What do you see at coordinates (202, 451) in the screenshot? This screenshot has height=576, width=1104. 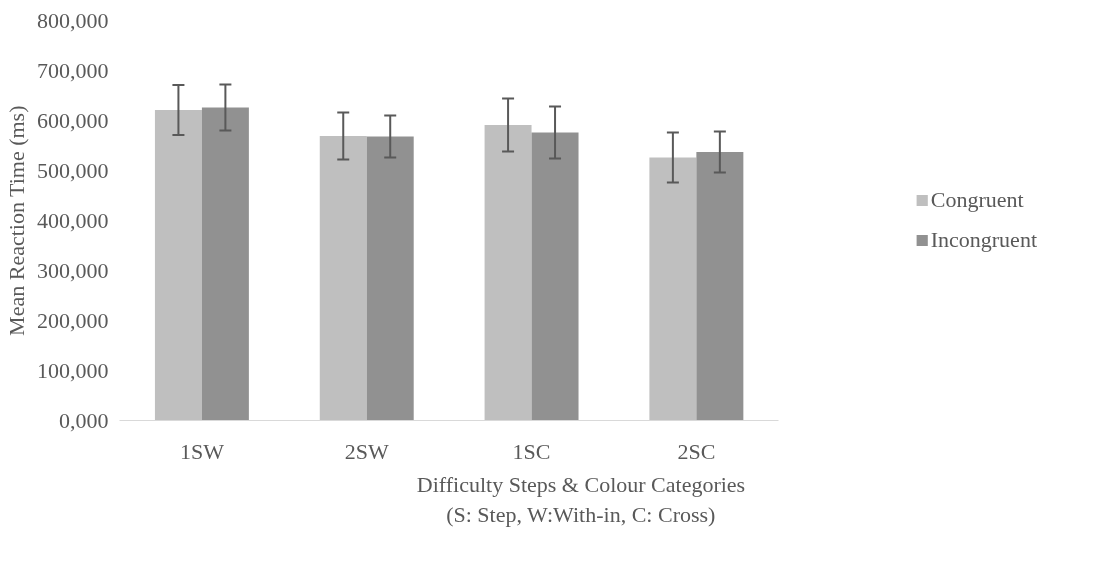 I see `x-tick-label: 1SW` at bounding box center [202, 451].